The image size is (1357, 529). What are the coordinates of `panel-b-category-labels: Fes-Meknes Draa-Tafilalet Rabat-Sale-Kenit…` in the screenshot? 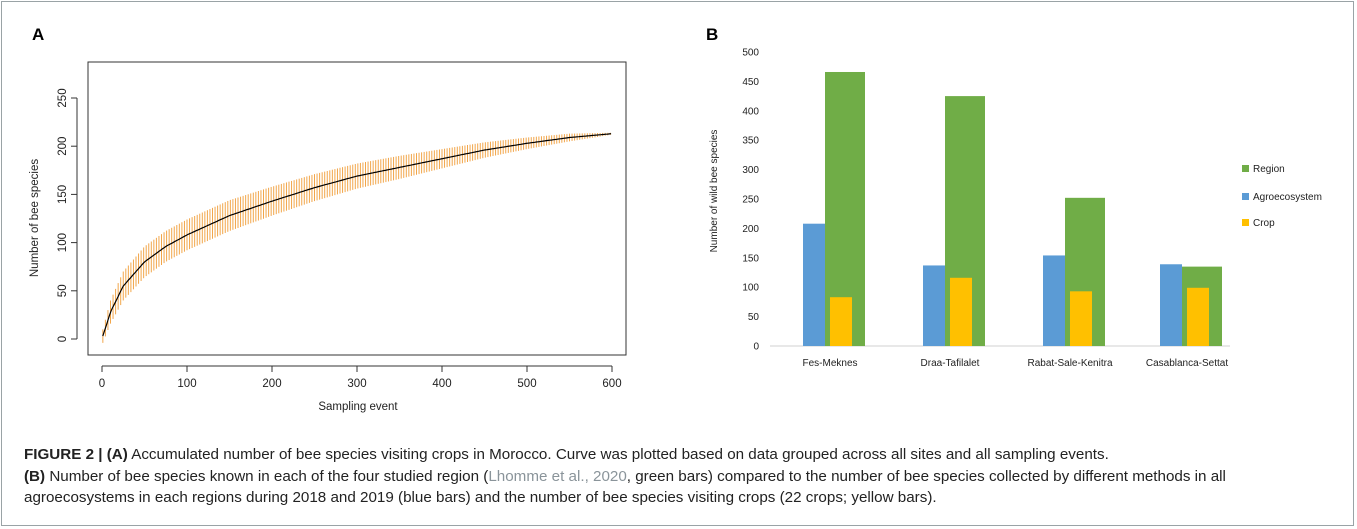 It's located at (1015, 363).